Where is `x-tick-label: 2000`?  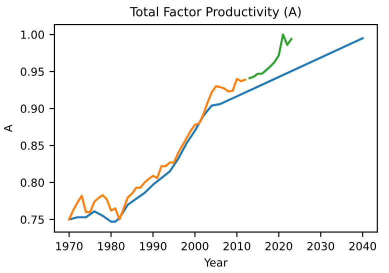
x-tick-label: 2000 is located at coordinates (195, 246).